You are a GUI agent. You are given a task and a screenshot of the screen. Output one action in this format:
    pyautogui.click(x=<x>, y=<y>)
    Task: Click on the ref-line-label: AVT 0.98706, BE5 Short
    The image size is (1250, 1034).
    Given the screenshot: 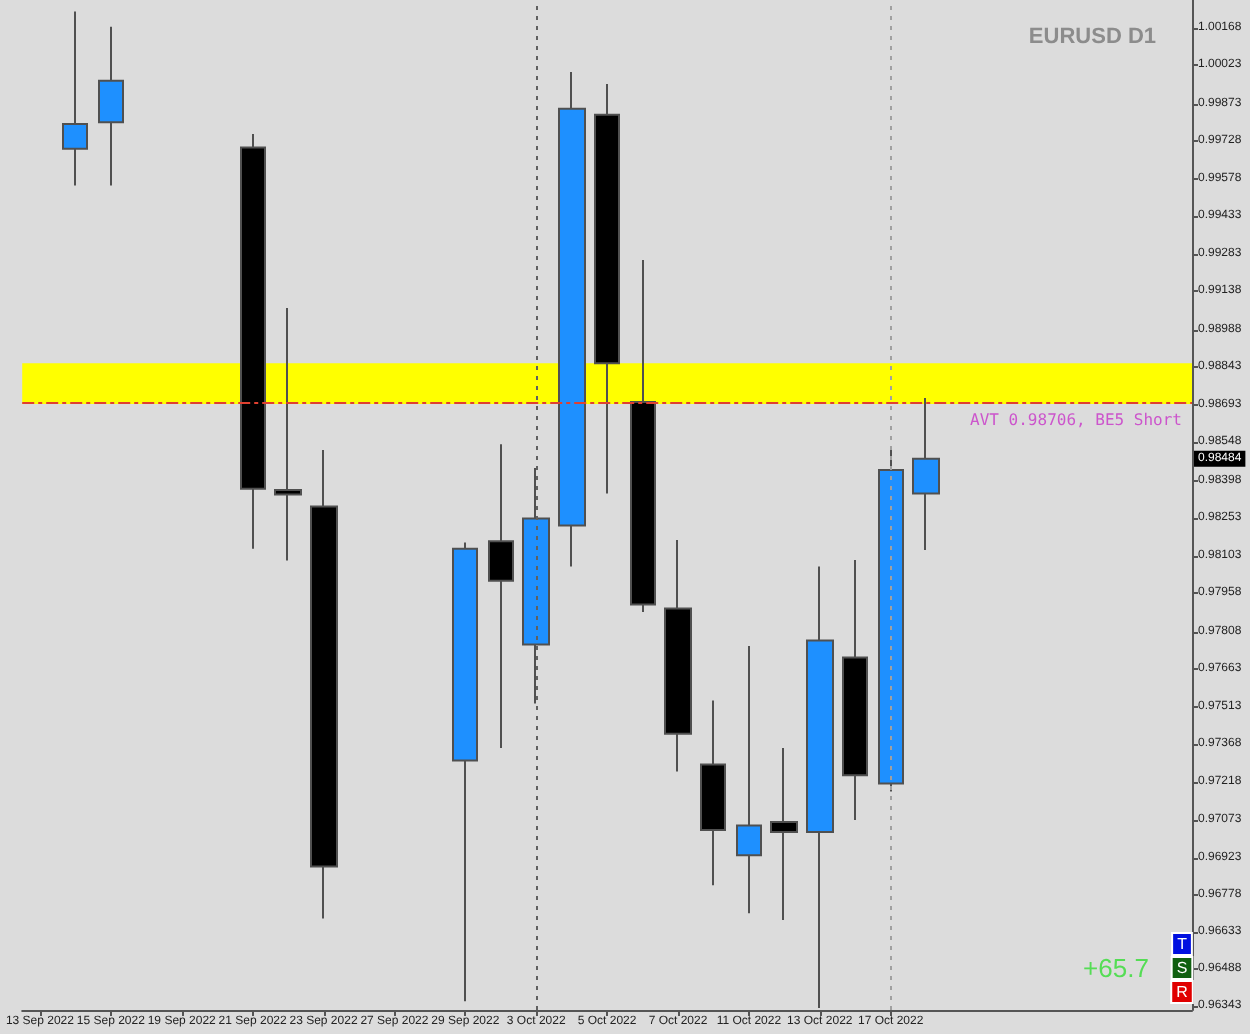 What is the action you would take?
    pyautogui.click(x=1076, y=419)
    